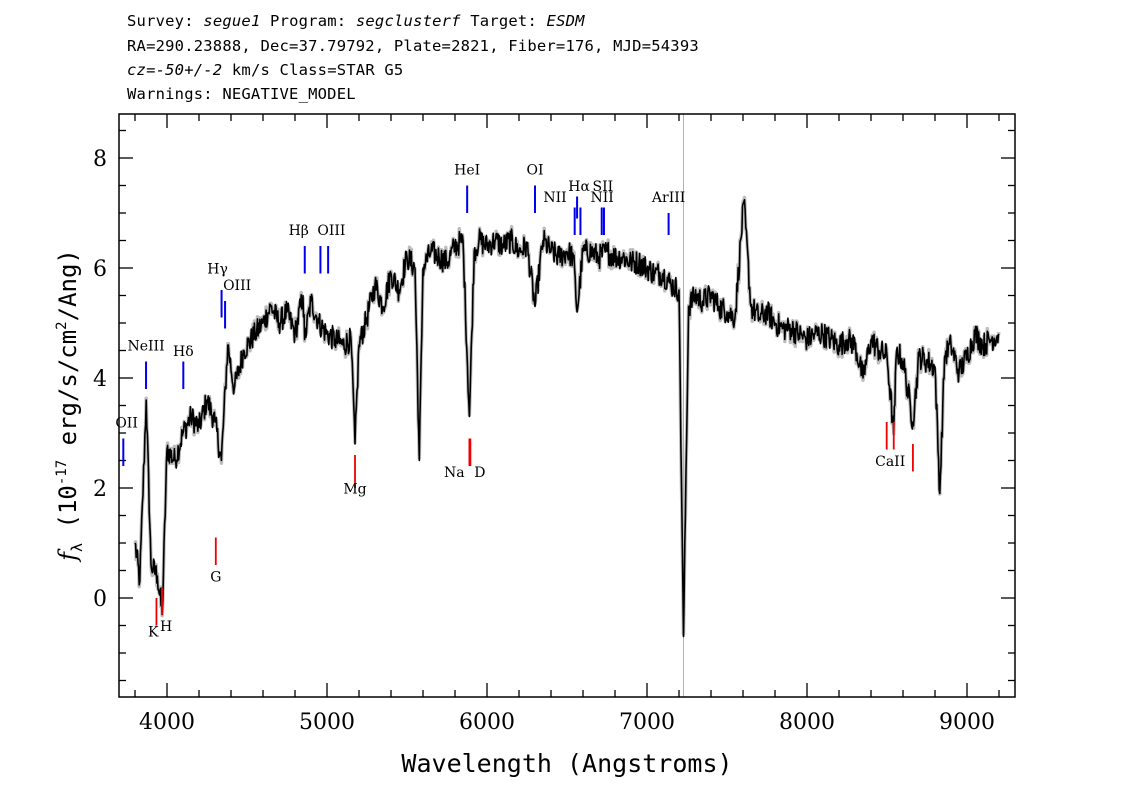  What do you see at coordinates (126, 424) in the screenshot?
I see `emission-label: OII` at bounding box center [126, 424].